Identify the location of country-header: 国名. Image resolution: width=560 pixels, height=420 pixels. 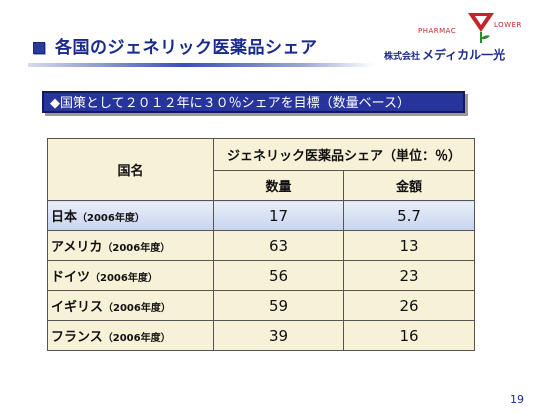
(130, 169).